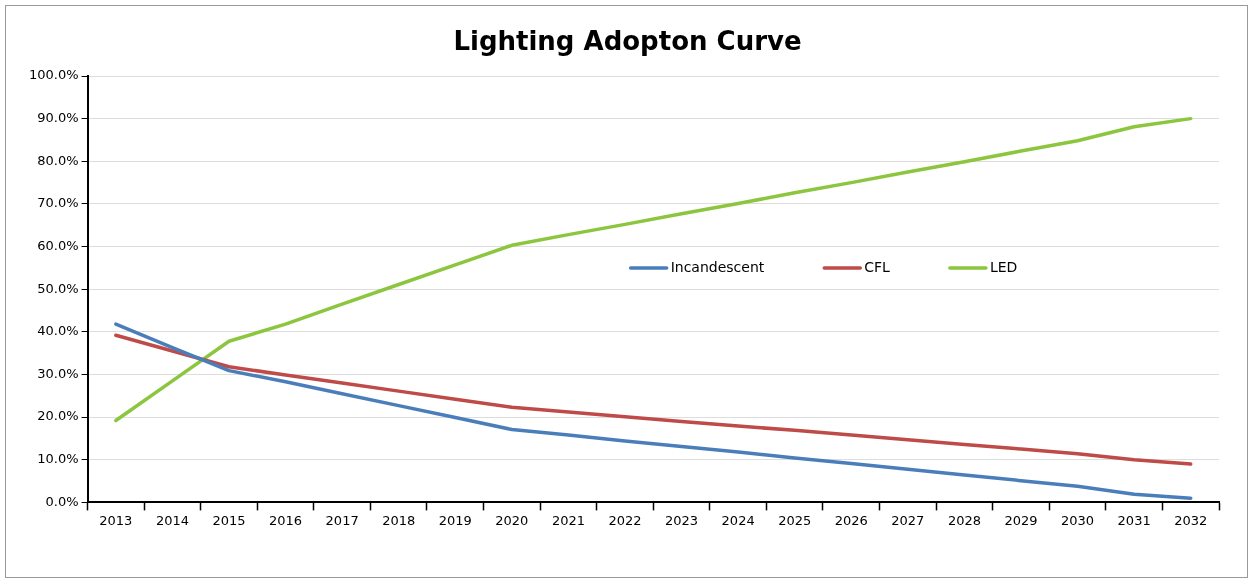 The height and width of the screenshot is (584, 1256). What do you see at coordinates (455, 520) in the screenshot?
I see `x-tick-label: 2019` at bounding box center [455, 520].